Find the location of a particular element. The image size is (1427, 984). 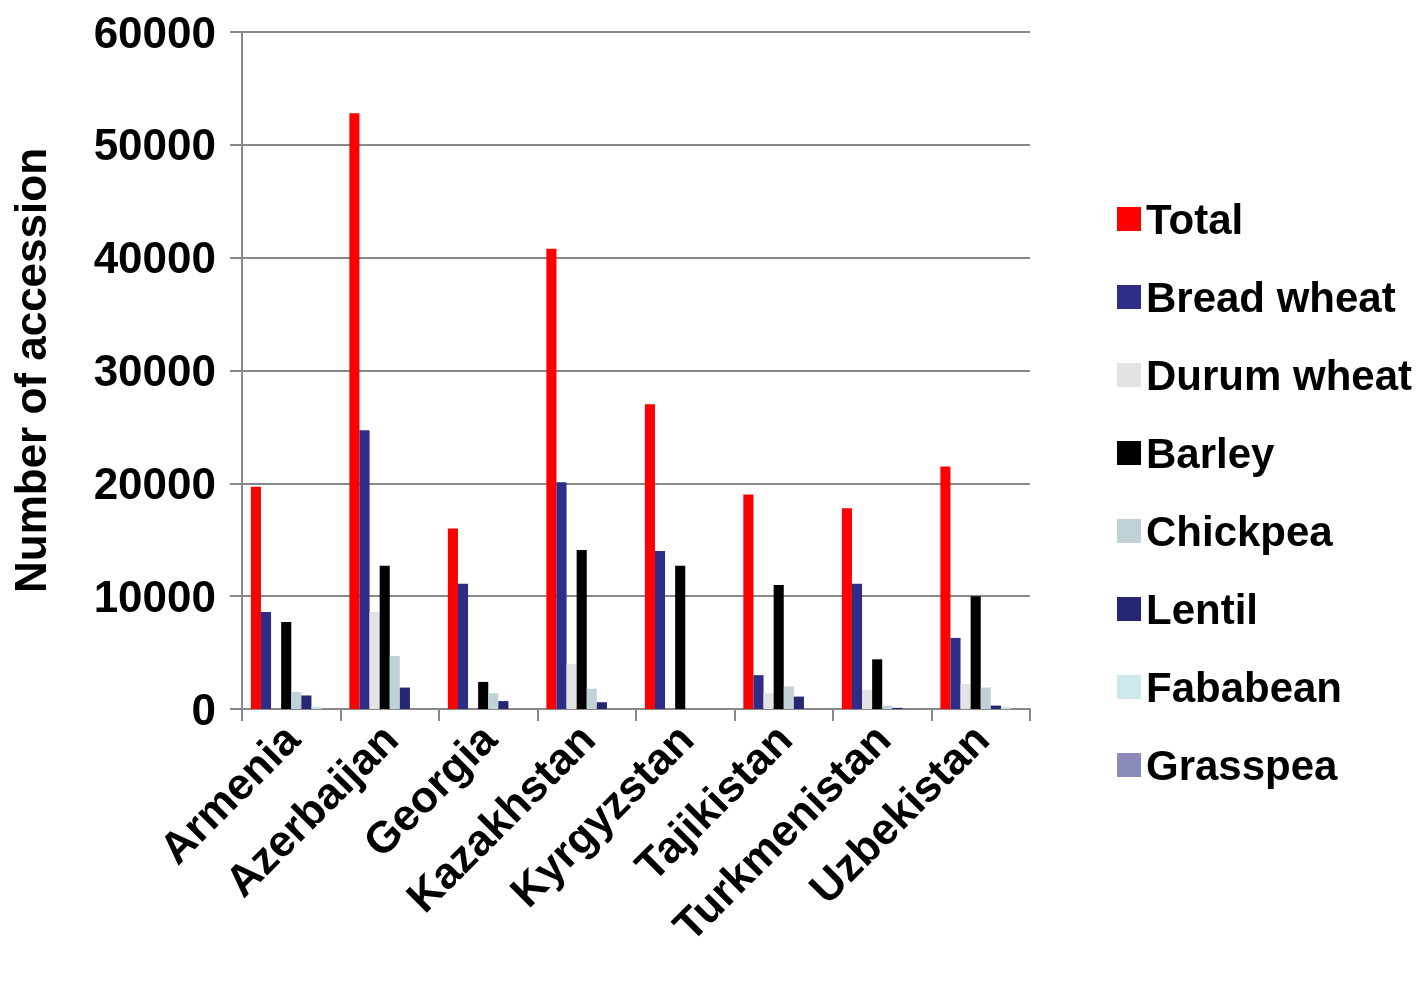

y-tick-label: 30000 is located at coordinates (154, 370).